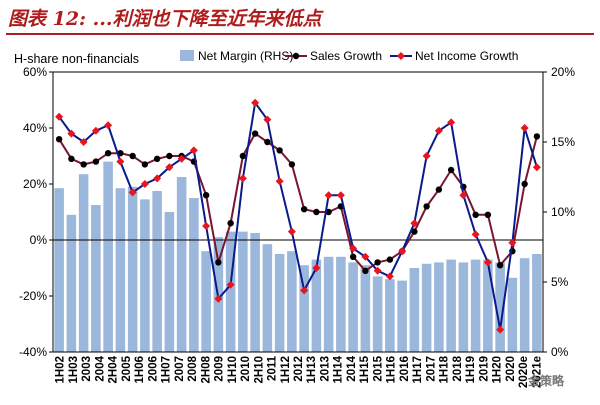 The width and height of the screenshot is (600, 405). Describe the element at coordinates (299, 369) in the screenshot. I see `x-tick-label: 2012` at that location.